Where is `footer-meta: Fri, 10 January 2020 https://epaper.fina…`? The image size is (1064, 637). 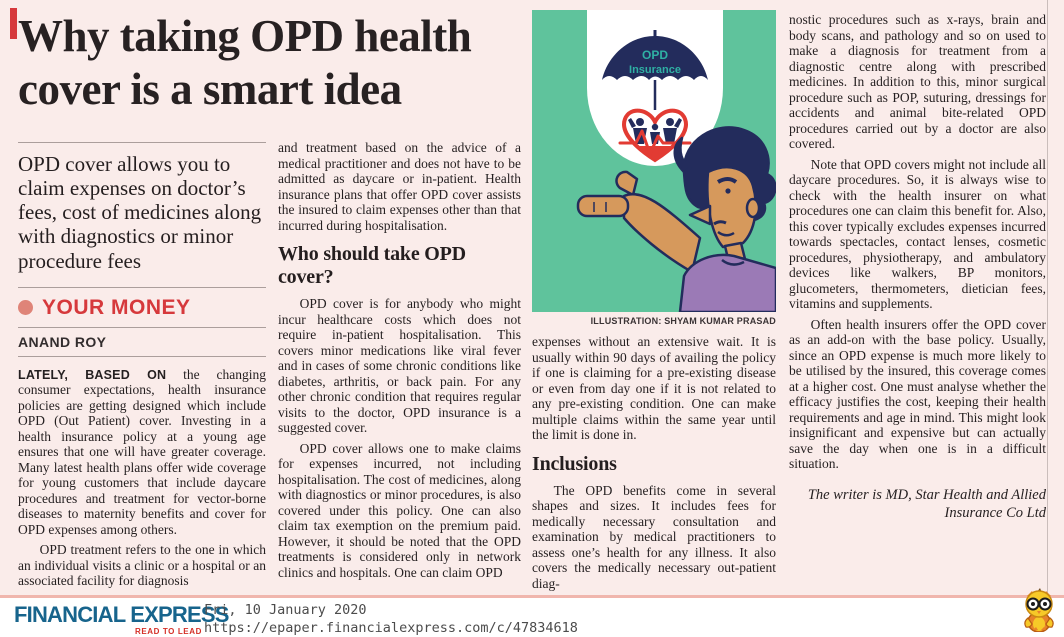
footer-meta: Fri, 10 January 2020 https://epaper.fina… is located at coordinates (391, 619).